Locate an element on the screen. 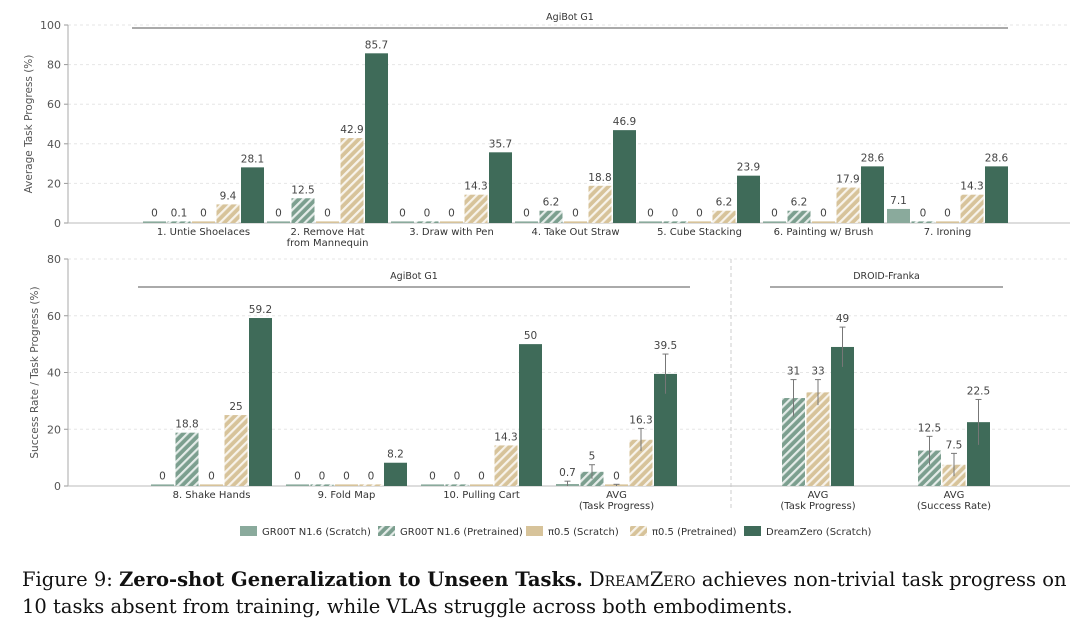  legend-label-gr00t-n1-6-pretrained: GR00T N1.6 (Pretrained) is located at coordinates (461, 532).